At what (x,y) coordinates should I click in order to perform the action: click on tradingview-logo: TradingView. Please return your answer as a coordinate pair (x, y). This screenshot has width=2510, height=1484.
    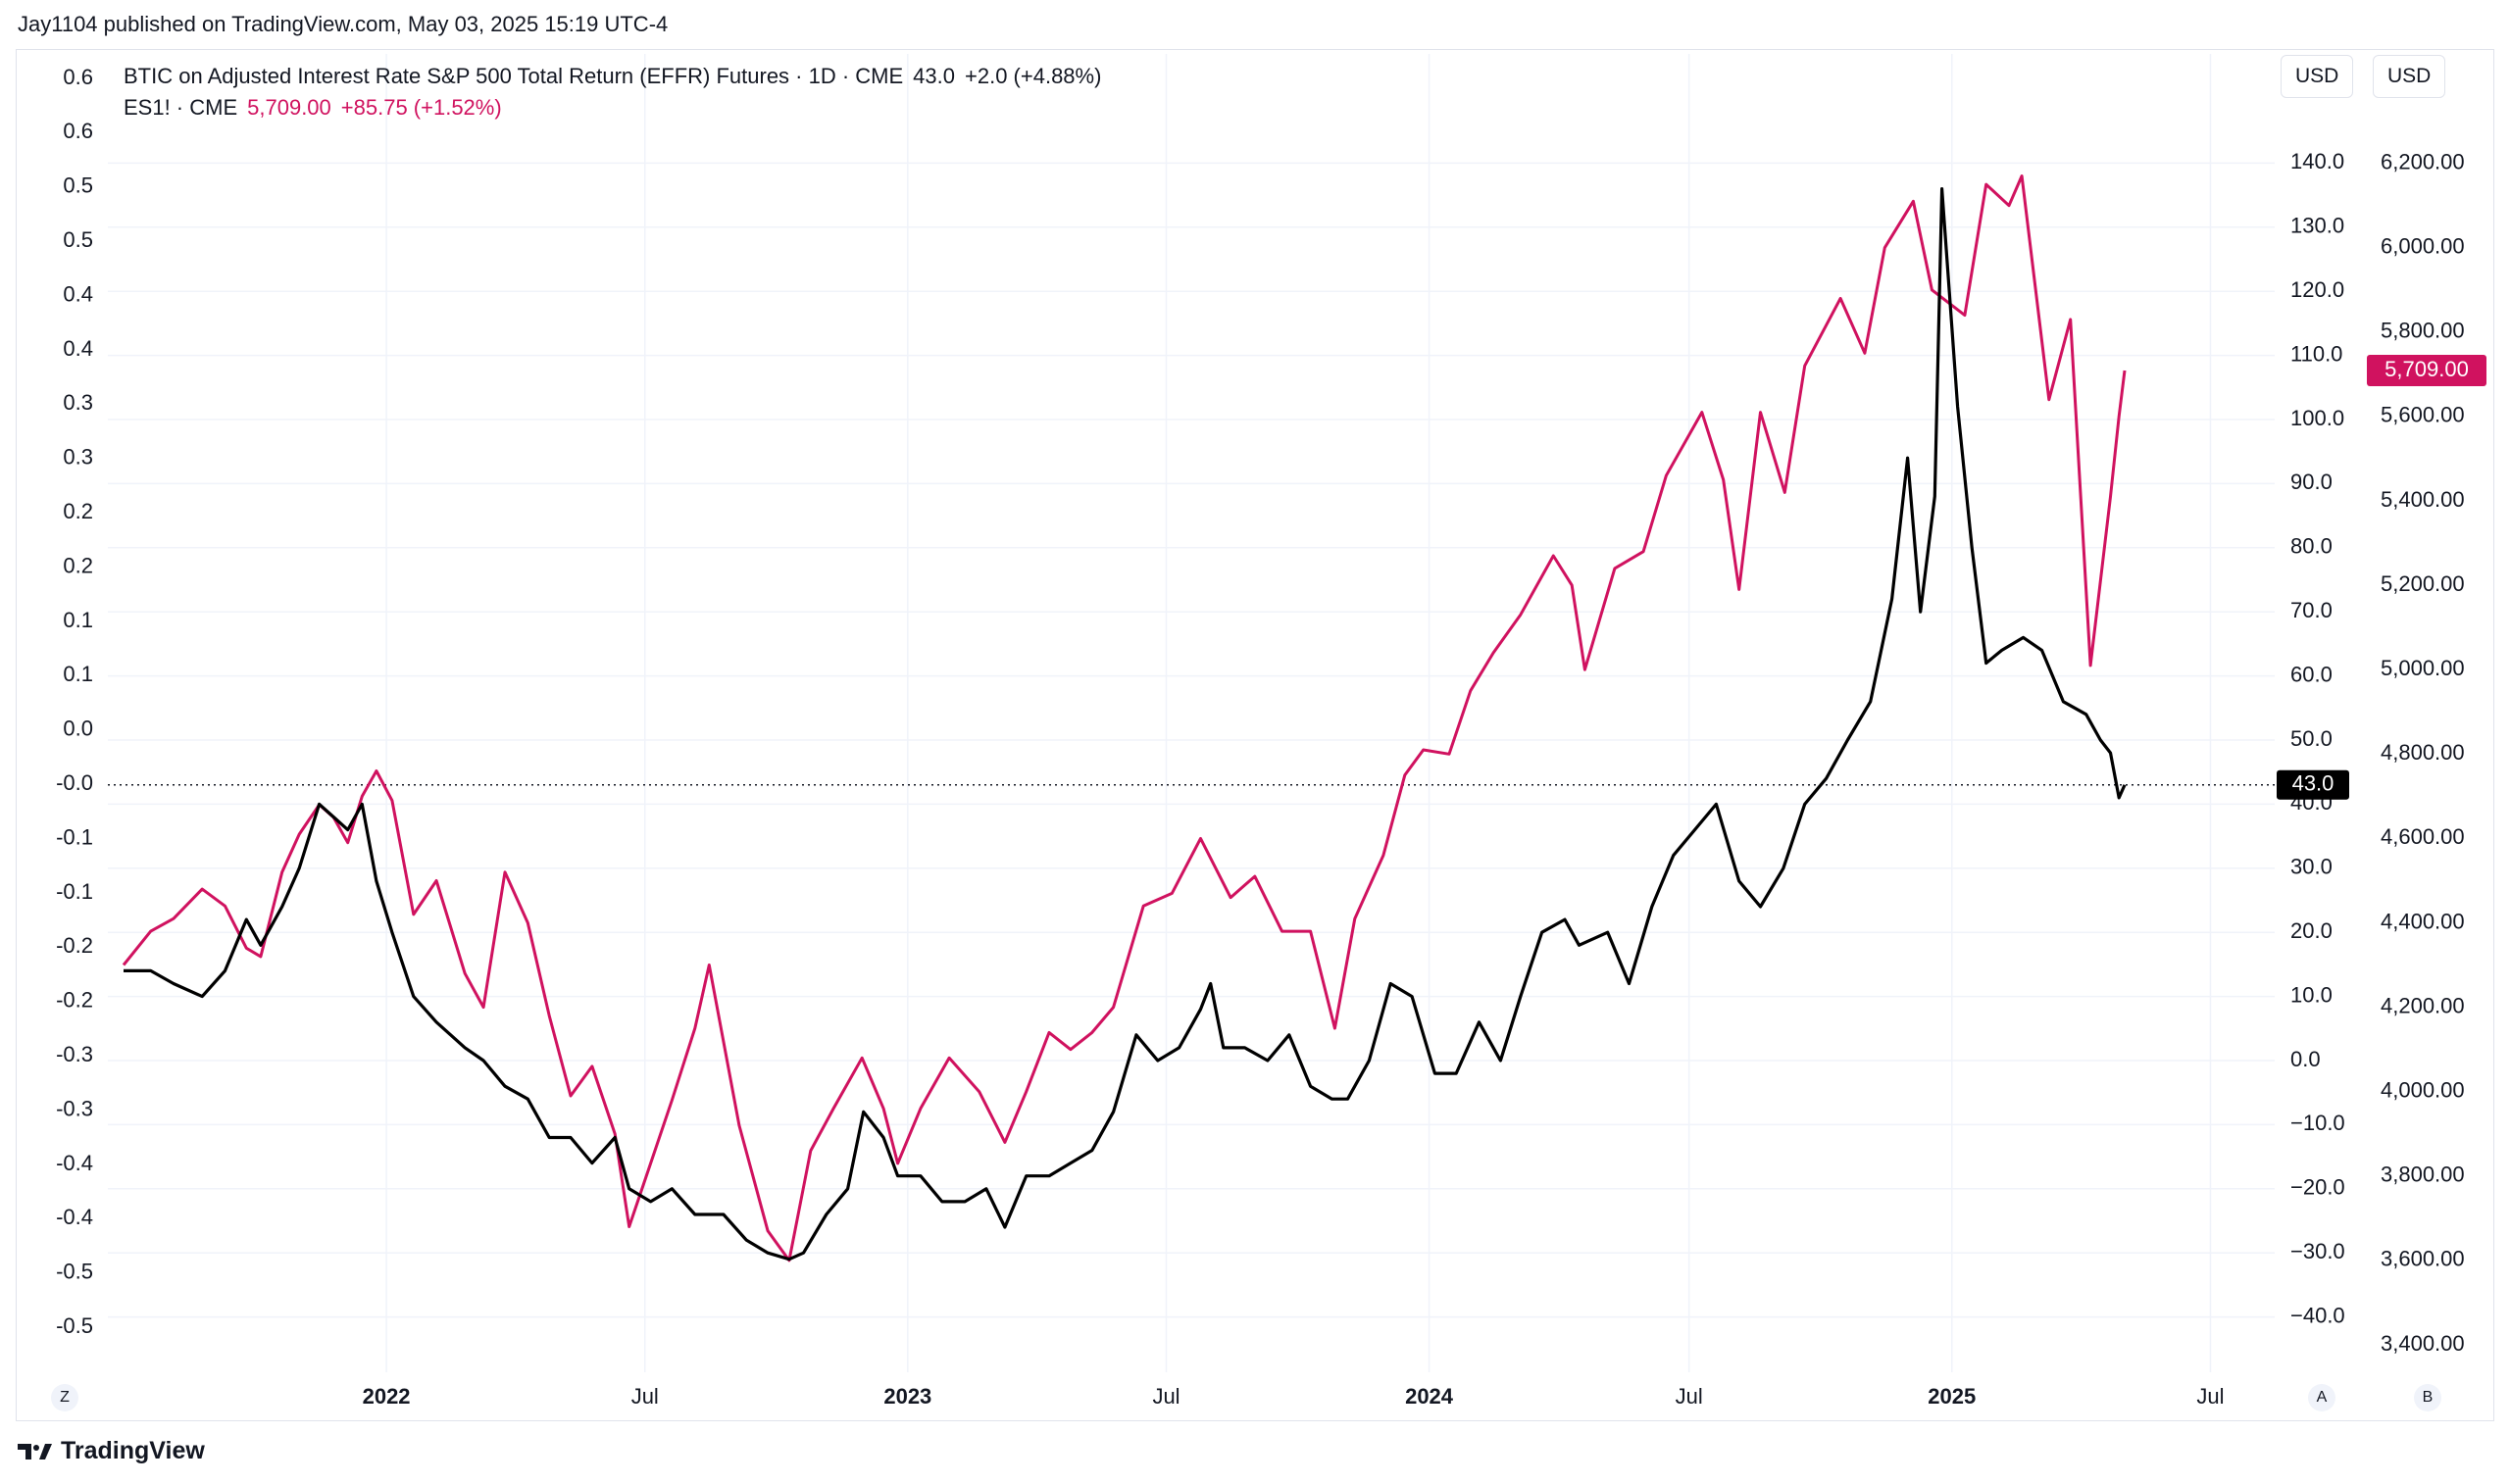
    Looking at the image, I should click on (111, 1451).